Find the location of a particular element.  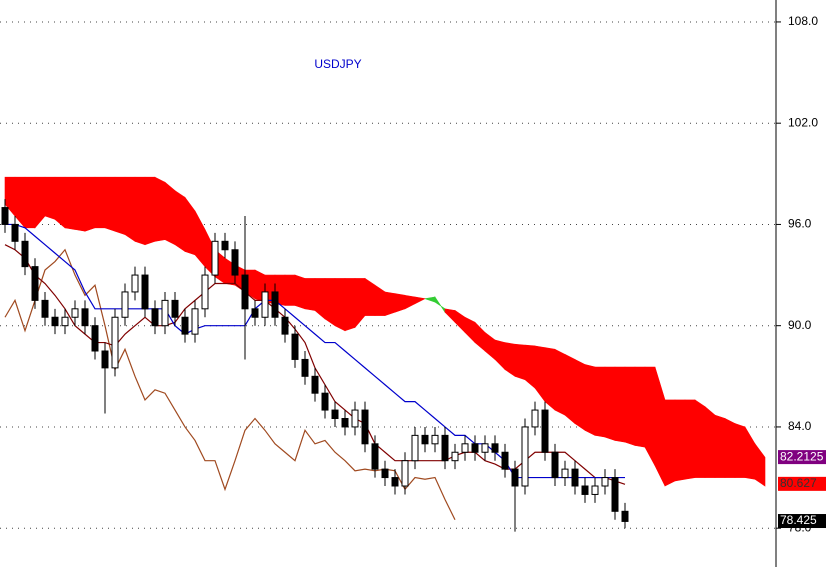

price-label: 80.627 is located at coordinates (798, 483).